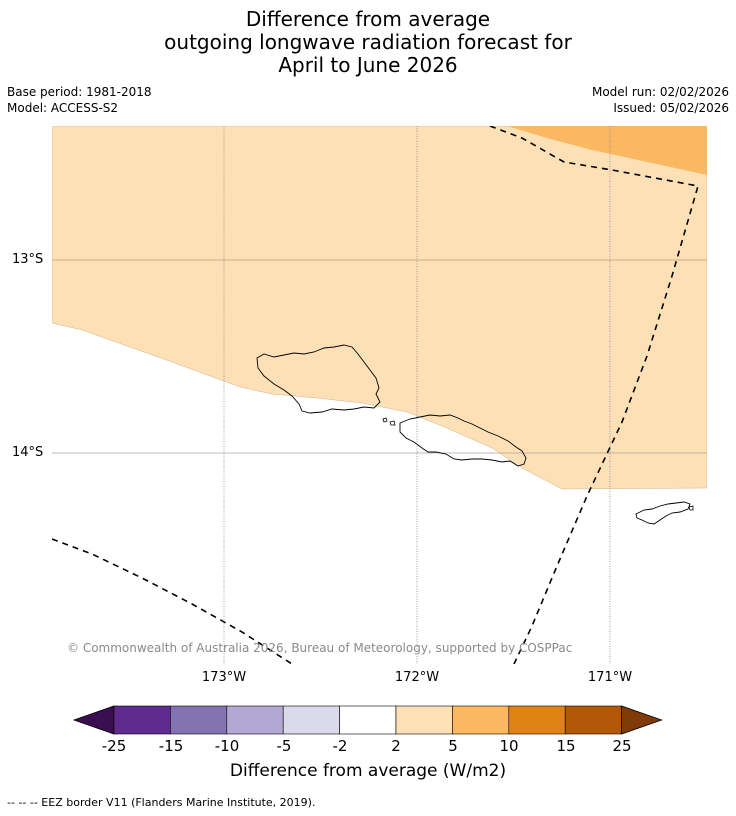 This screenshot has width=736, height=816. Describe the element at coordinates (385, 420) in the screenshot. I see `apolima-islet` at that location.